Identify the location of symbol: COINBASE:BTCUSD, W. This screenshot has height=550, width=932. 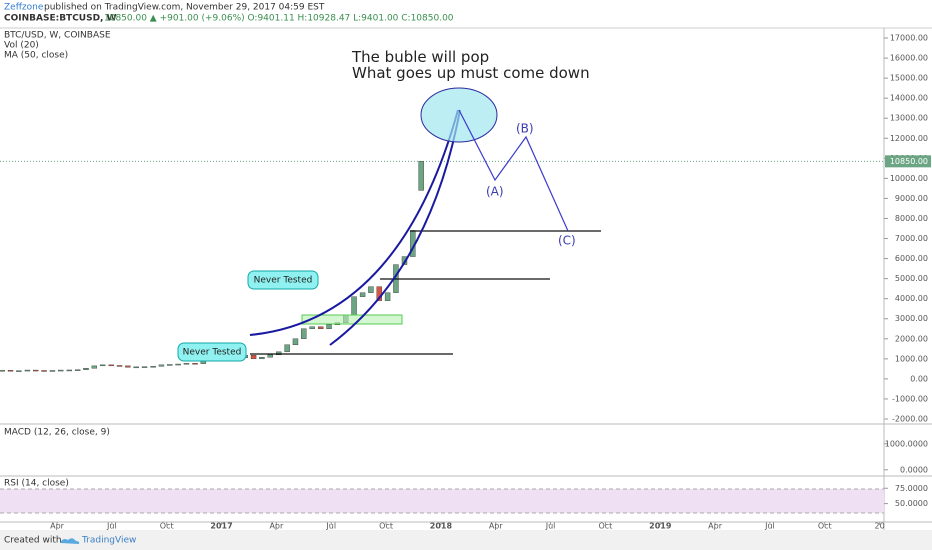
(60, 19).